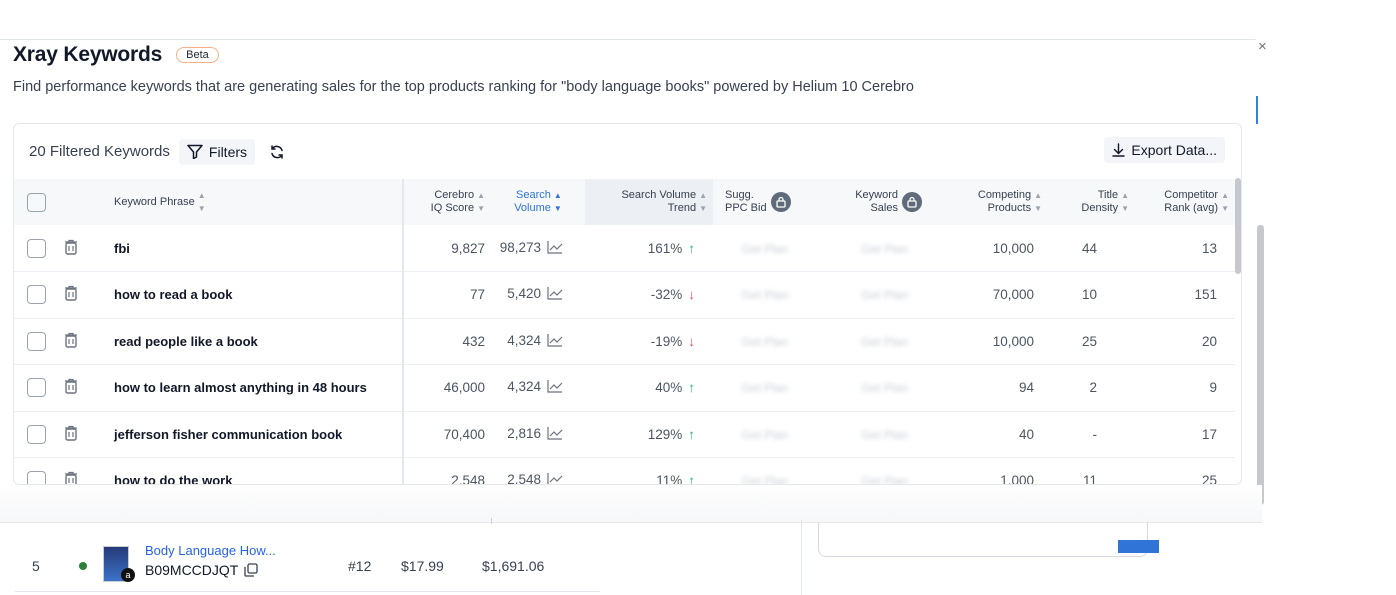 The width and height of the screenshot is (1396, 595). Describe the element at coordinates (665, 248) in the screenshot. I see `search-volume-trend: 161%` at that location.